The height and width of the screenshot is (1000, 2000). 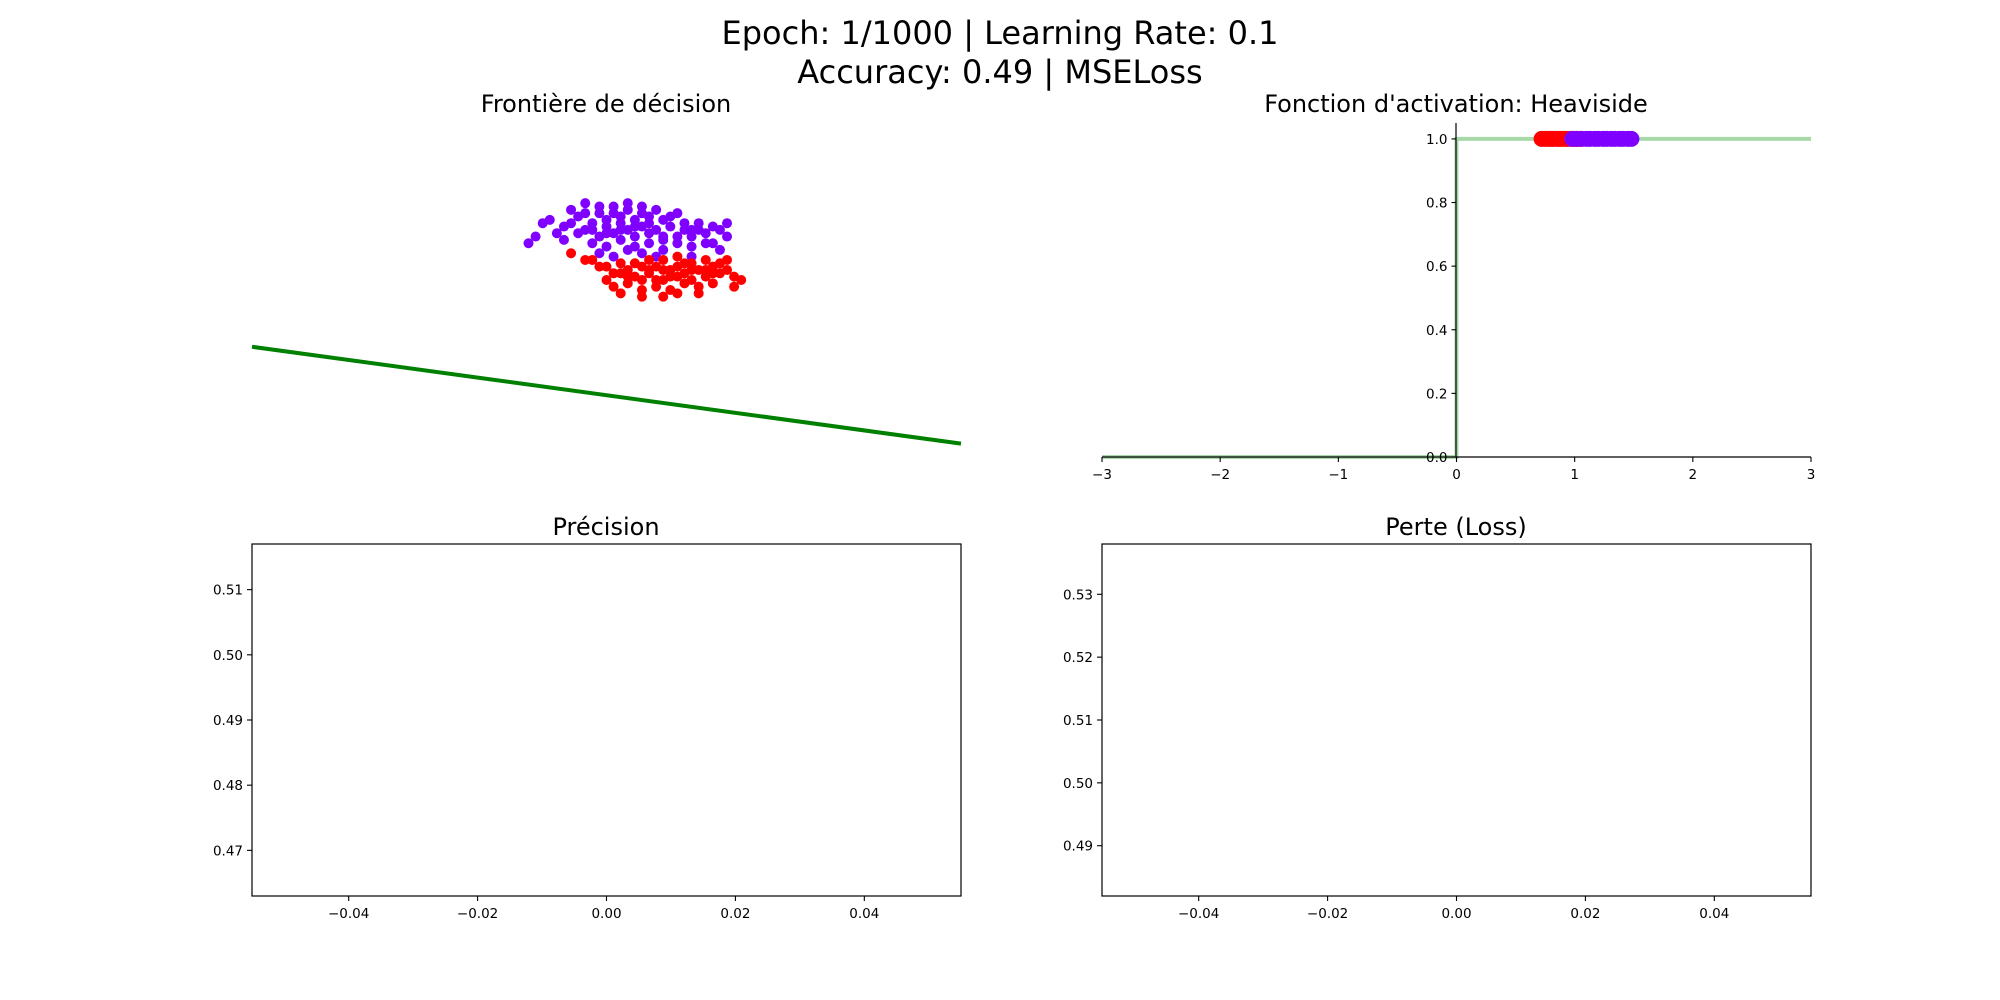 I want to click on y-tick-label: 0.47, so click(x=228, y=851).